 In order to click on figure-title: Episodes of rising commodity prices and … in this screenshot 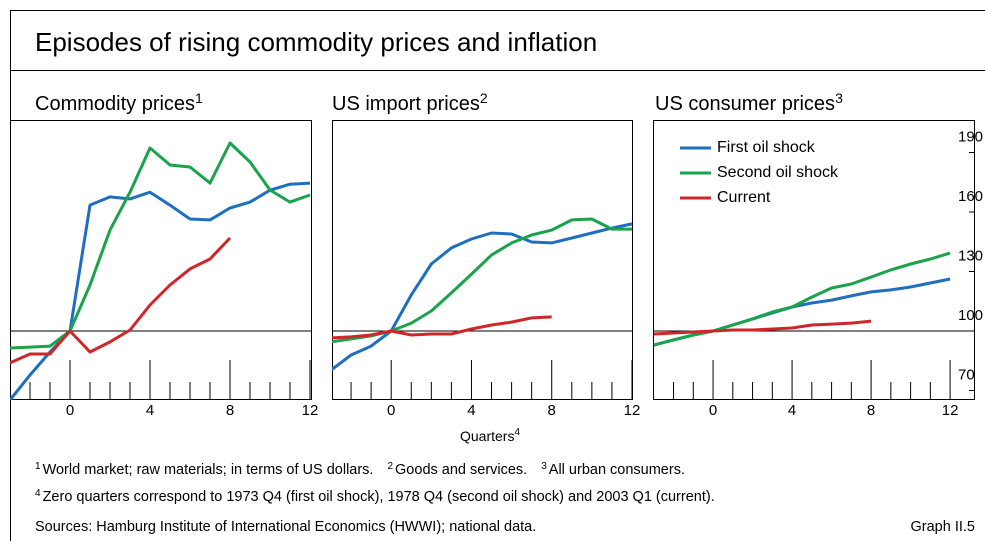, I will do `click(316, 42)`.